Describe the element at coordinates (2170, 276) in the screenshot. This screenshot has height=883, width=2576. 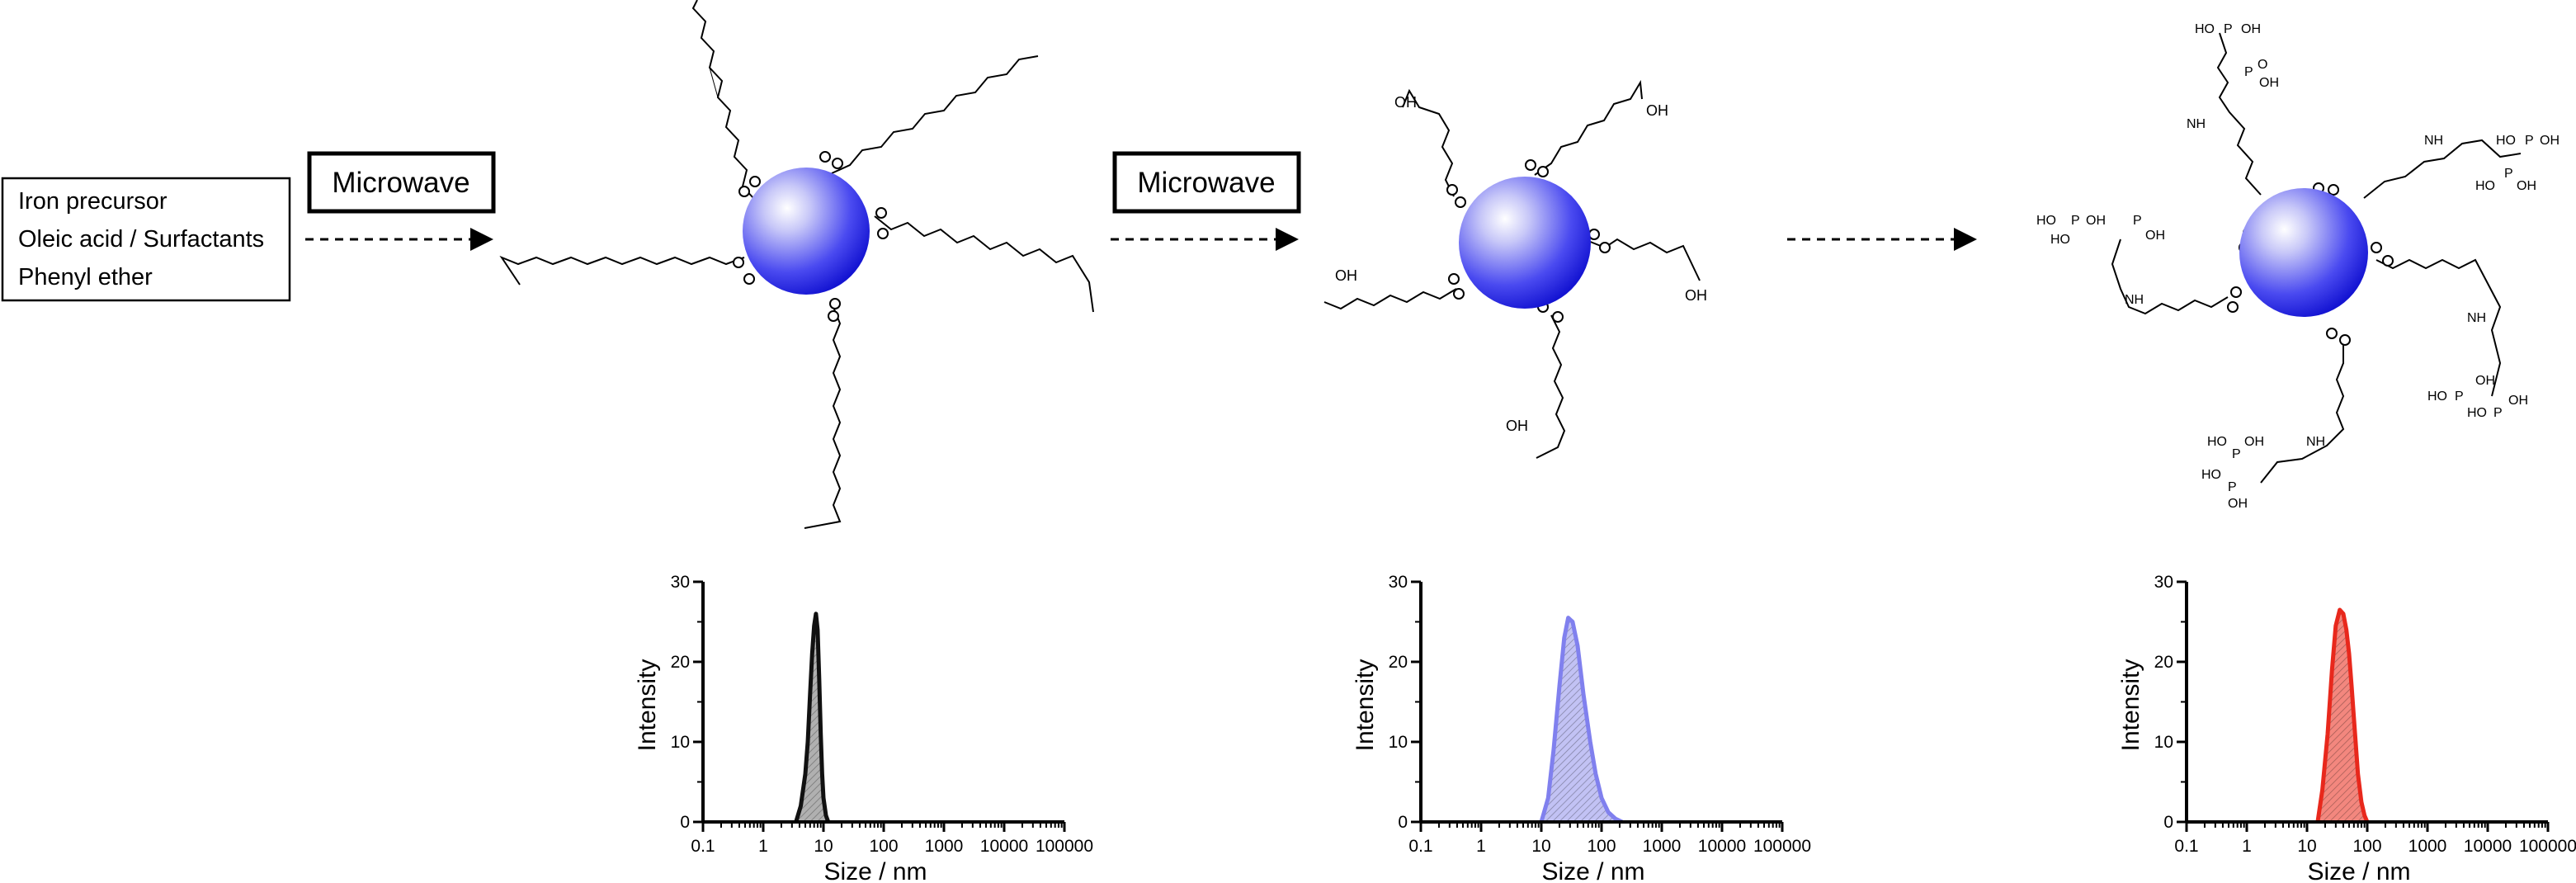
I see `bp-chain-left` at that location.